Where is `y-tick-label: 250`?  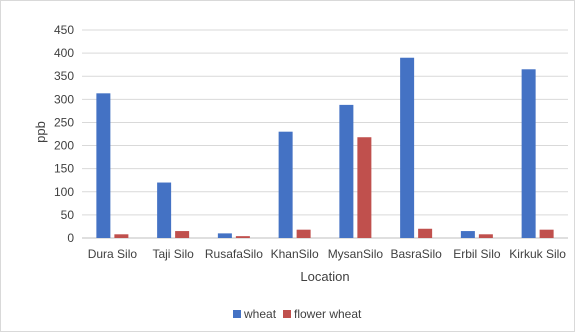
y-tick-label: 250 is located at coordinates (64, 122).